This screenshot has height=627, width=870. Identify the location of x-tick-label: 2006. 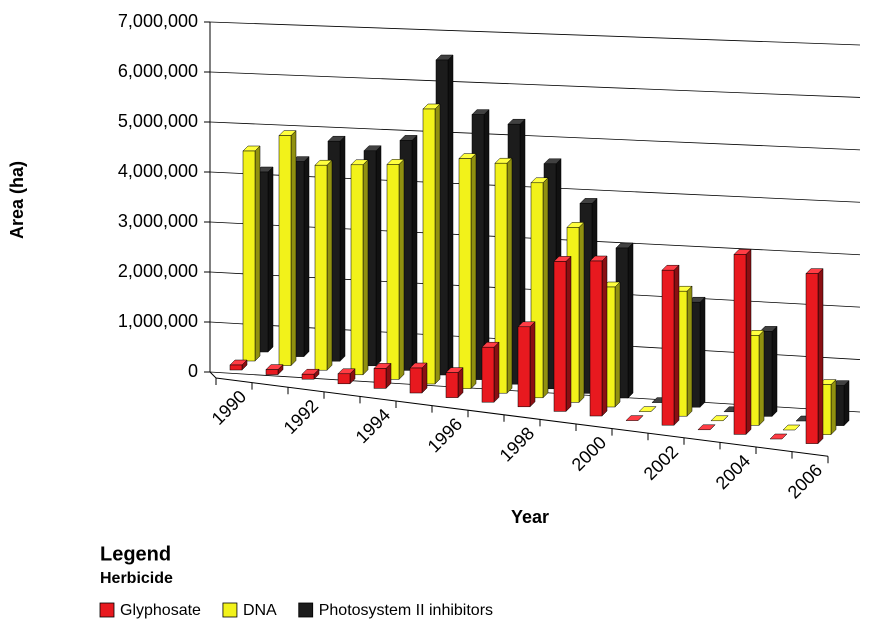
(805, 481).